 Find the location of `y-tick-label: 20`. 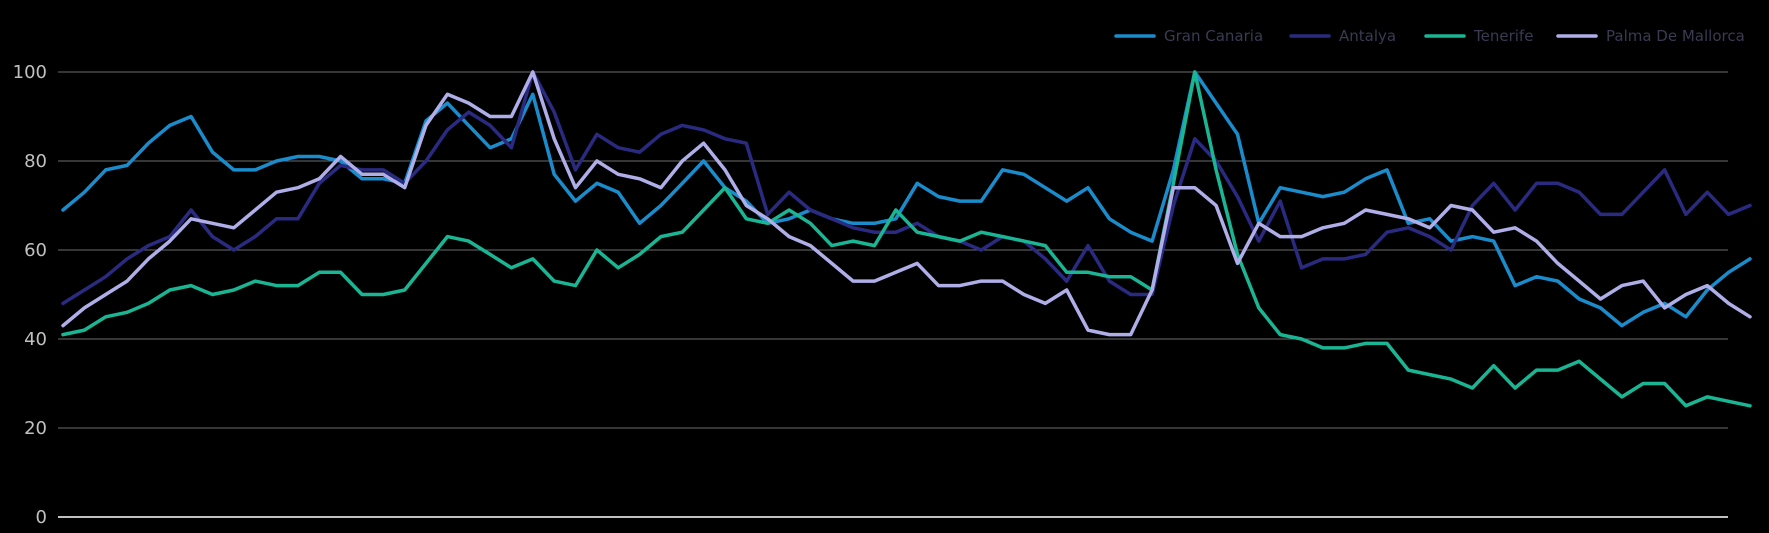

y-tick-label: 20 is located at coordinates (35, 428).